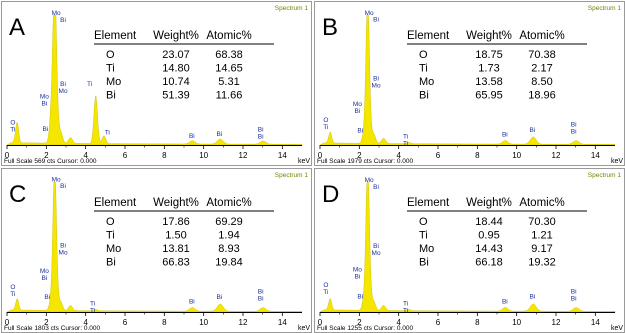  Describe the element at coordinates (365, 328) in the screenshot. I see `full-scale-readout: Full Scale 1255 cts Cursor: 0.000` at that location.